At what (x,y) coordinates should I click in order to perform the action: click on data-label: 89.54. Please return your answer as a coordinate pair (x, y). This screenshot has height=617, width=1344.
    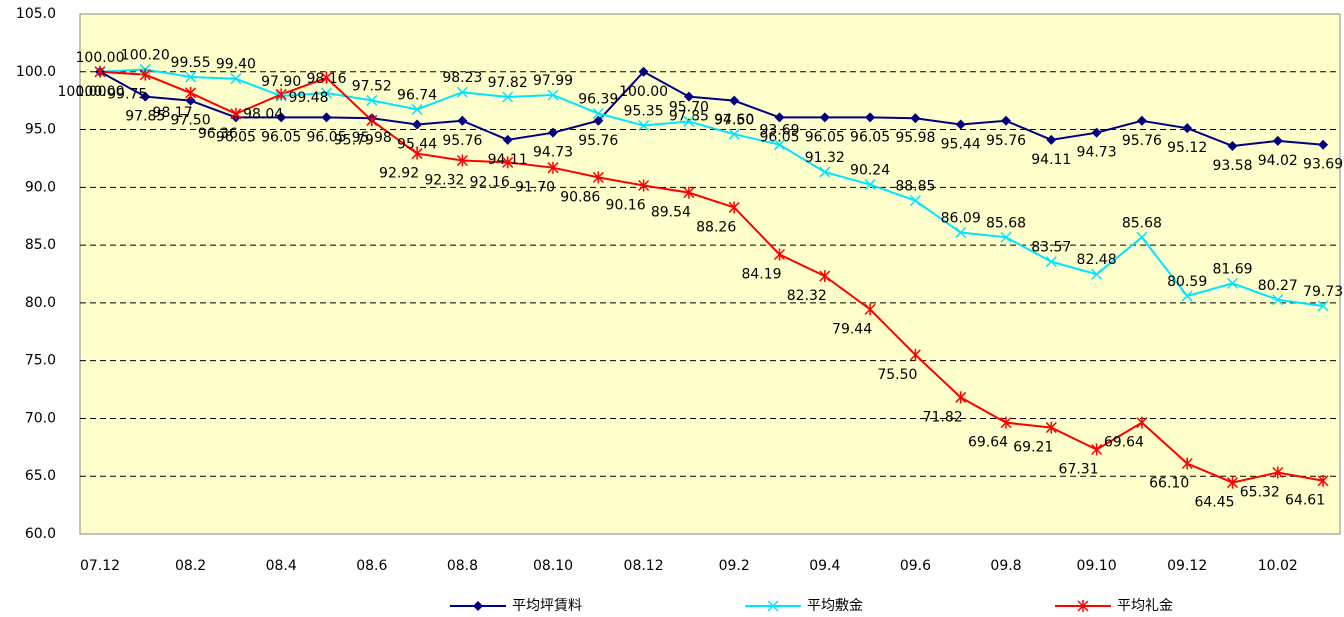
    Looking at the image, I should click on (671, 213).